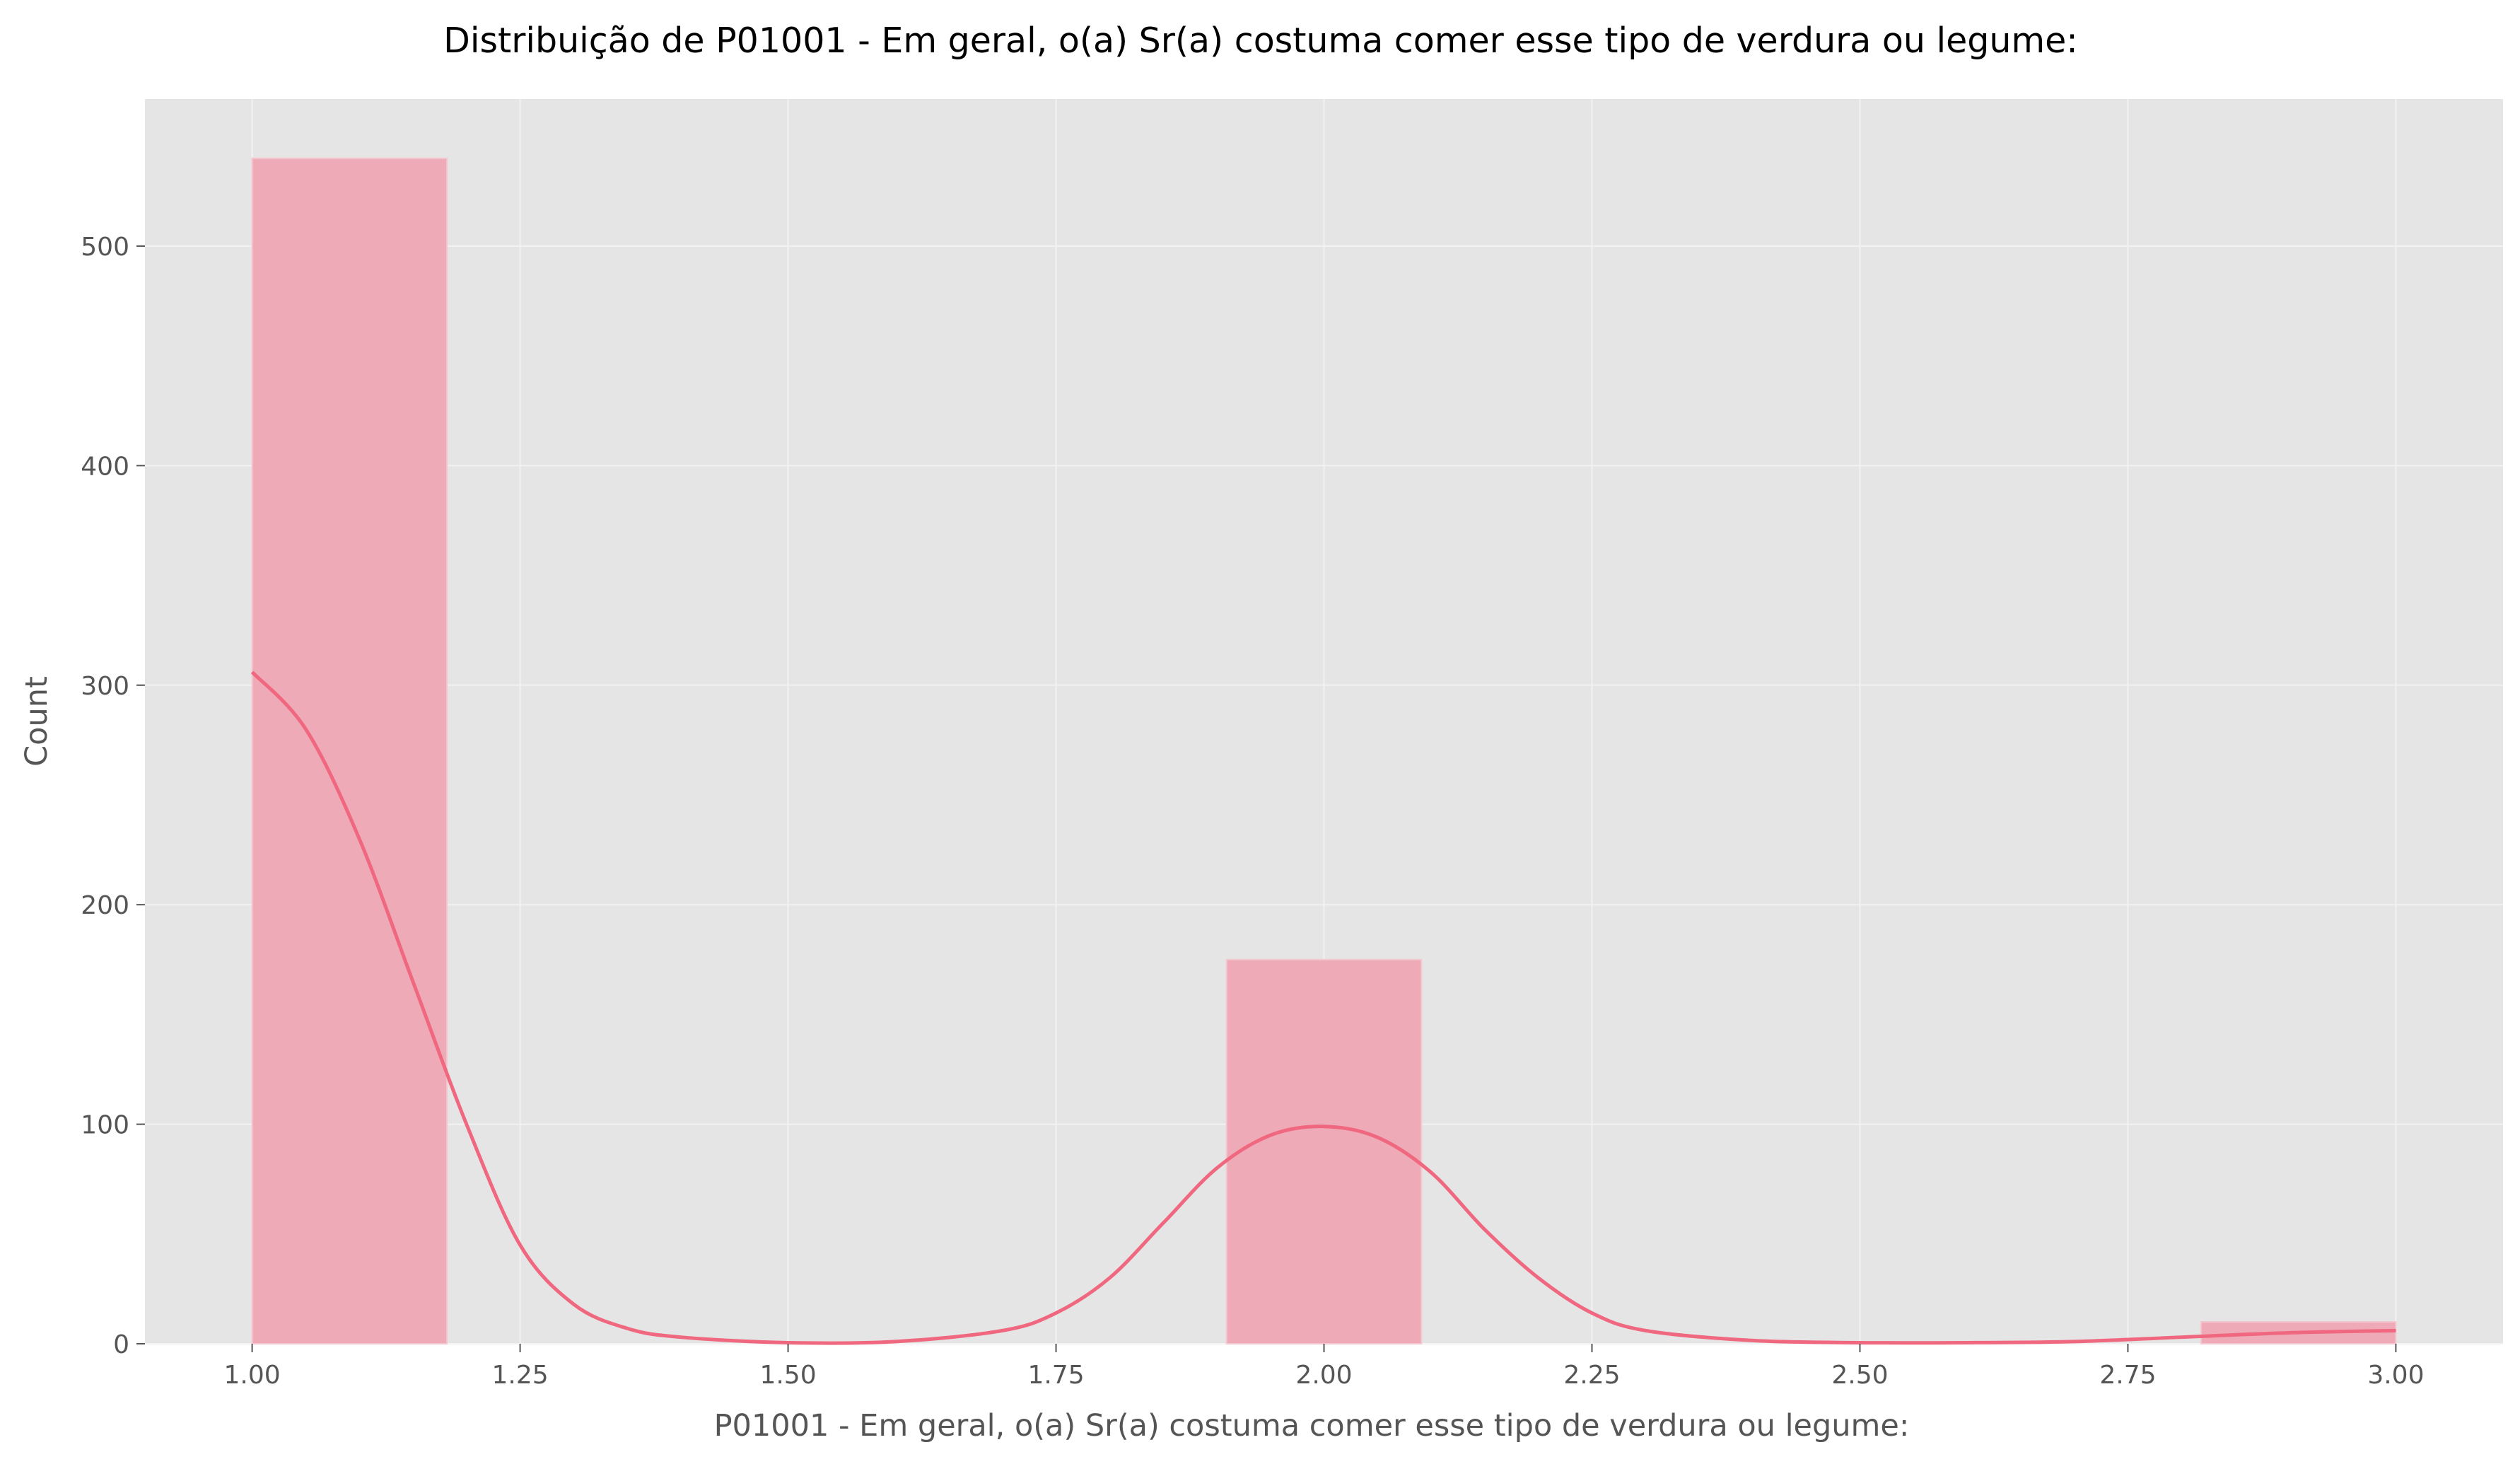 Image resolution: width=2520 pixels, height=1464 pixels. What do you see at coordinates (105, 1125) in the screenshot?
I see `y-tick-label: 100` at bounding box center [105, 1125].